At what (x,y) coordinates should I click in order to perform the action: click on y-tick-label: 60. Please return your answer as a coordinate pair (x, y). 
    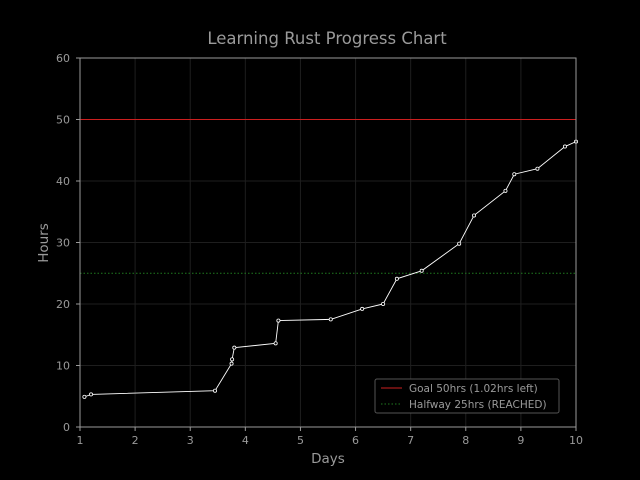
    Looking at the image, I should click on (63, 58).